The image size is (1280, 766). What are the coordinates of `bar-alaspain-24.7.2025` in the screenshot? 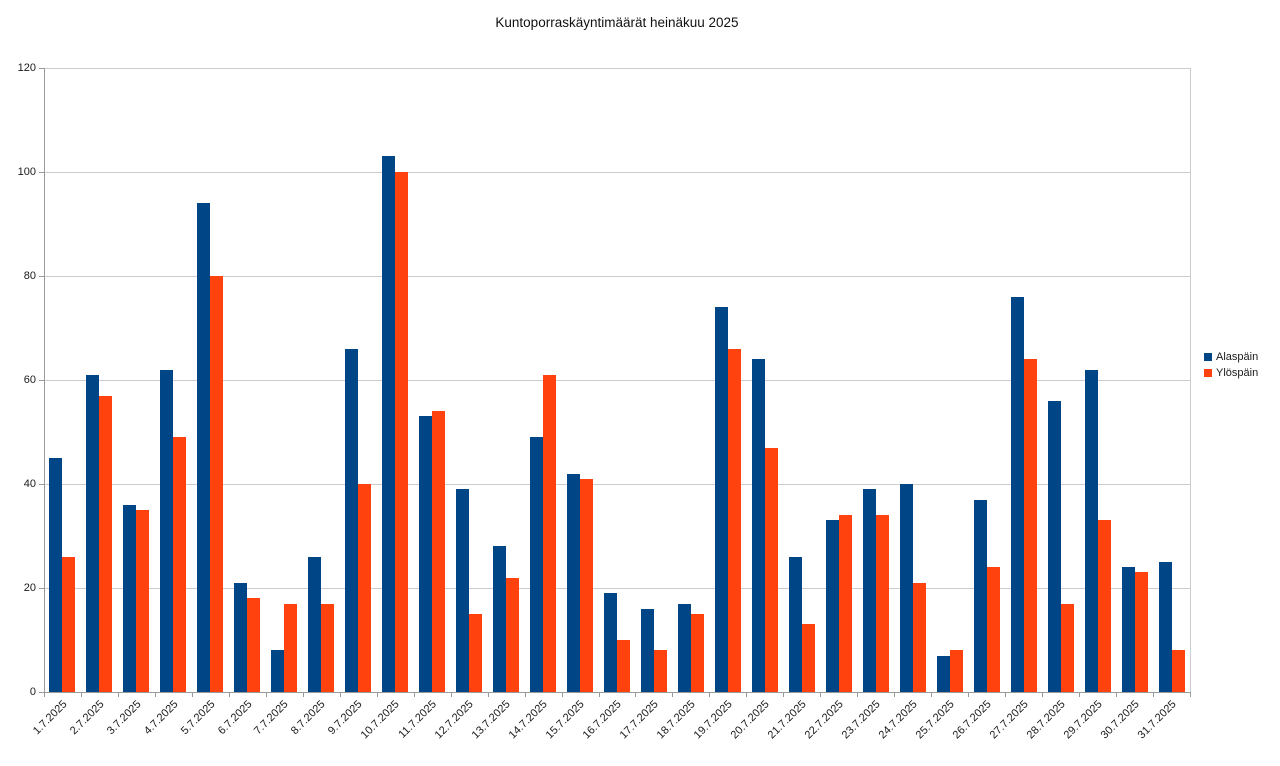 It's located at (906, 588).